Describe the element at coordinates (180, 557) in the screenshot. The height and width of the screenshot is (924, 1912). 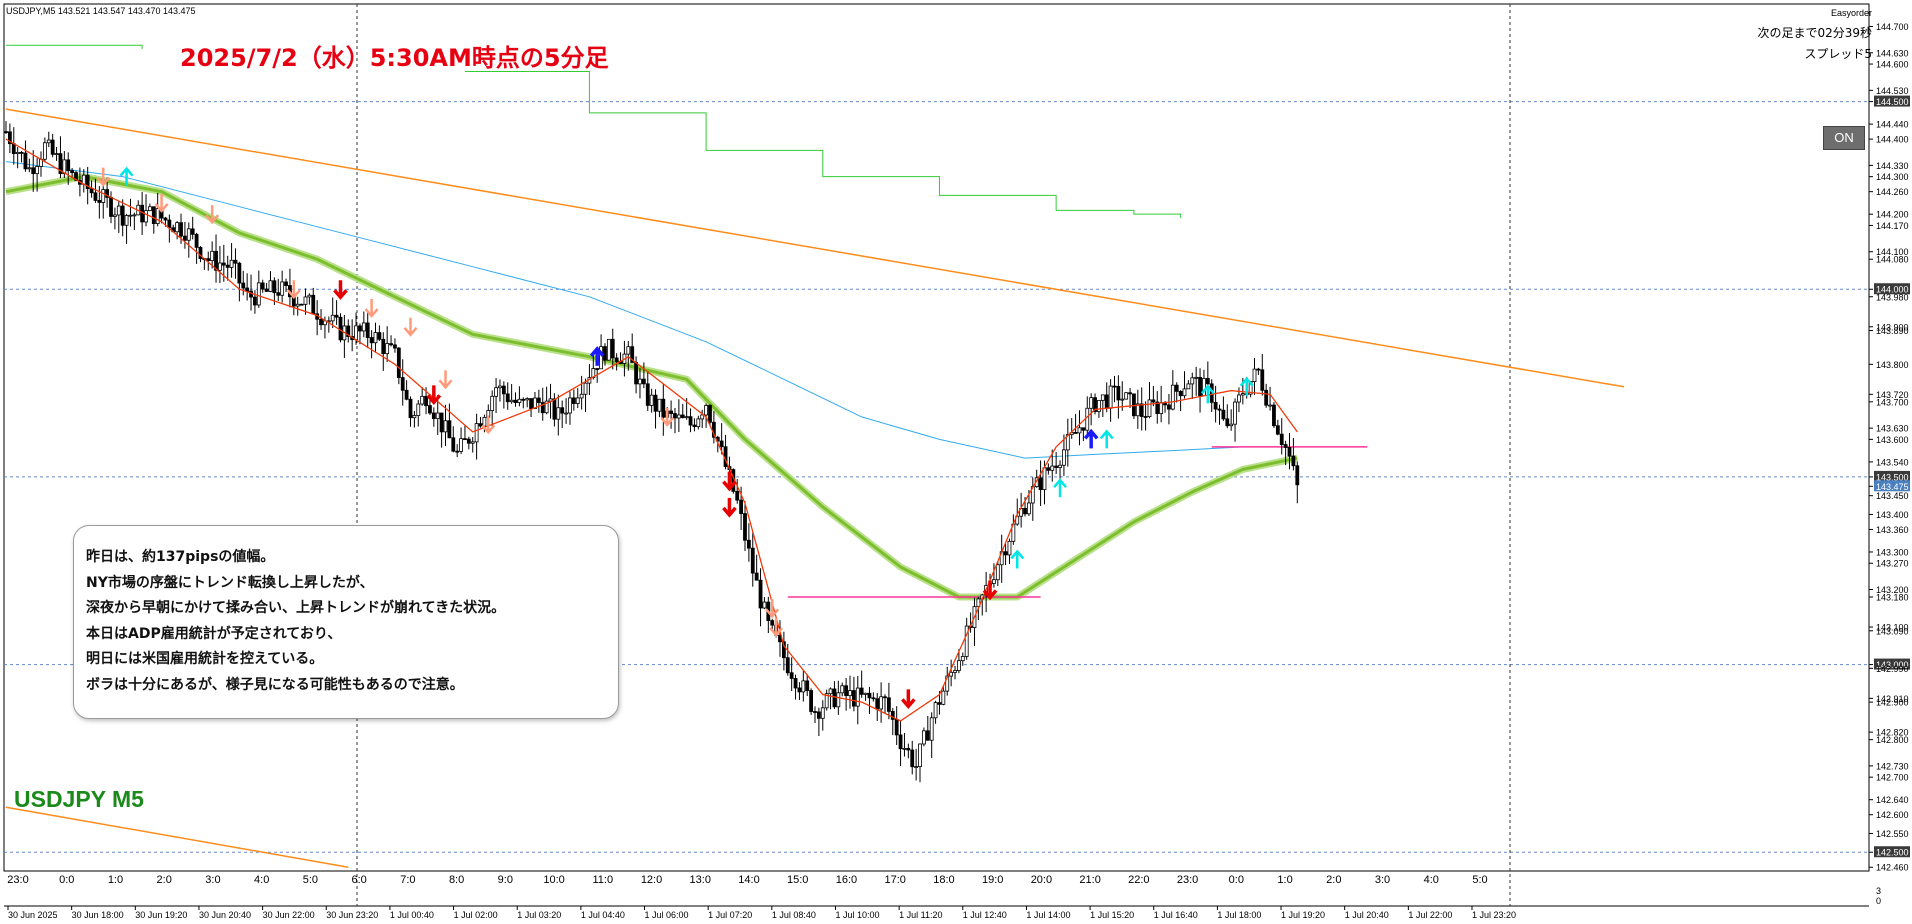
I see `comment-line: 昨日は、約137pipsの値幅。` at that location.